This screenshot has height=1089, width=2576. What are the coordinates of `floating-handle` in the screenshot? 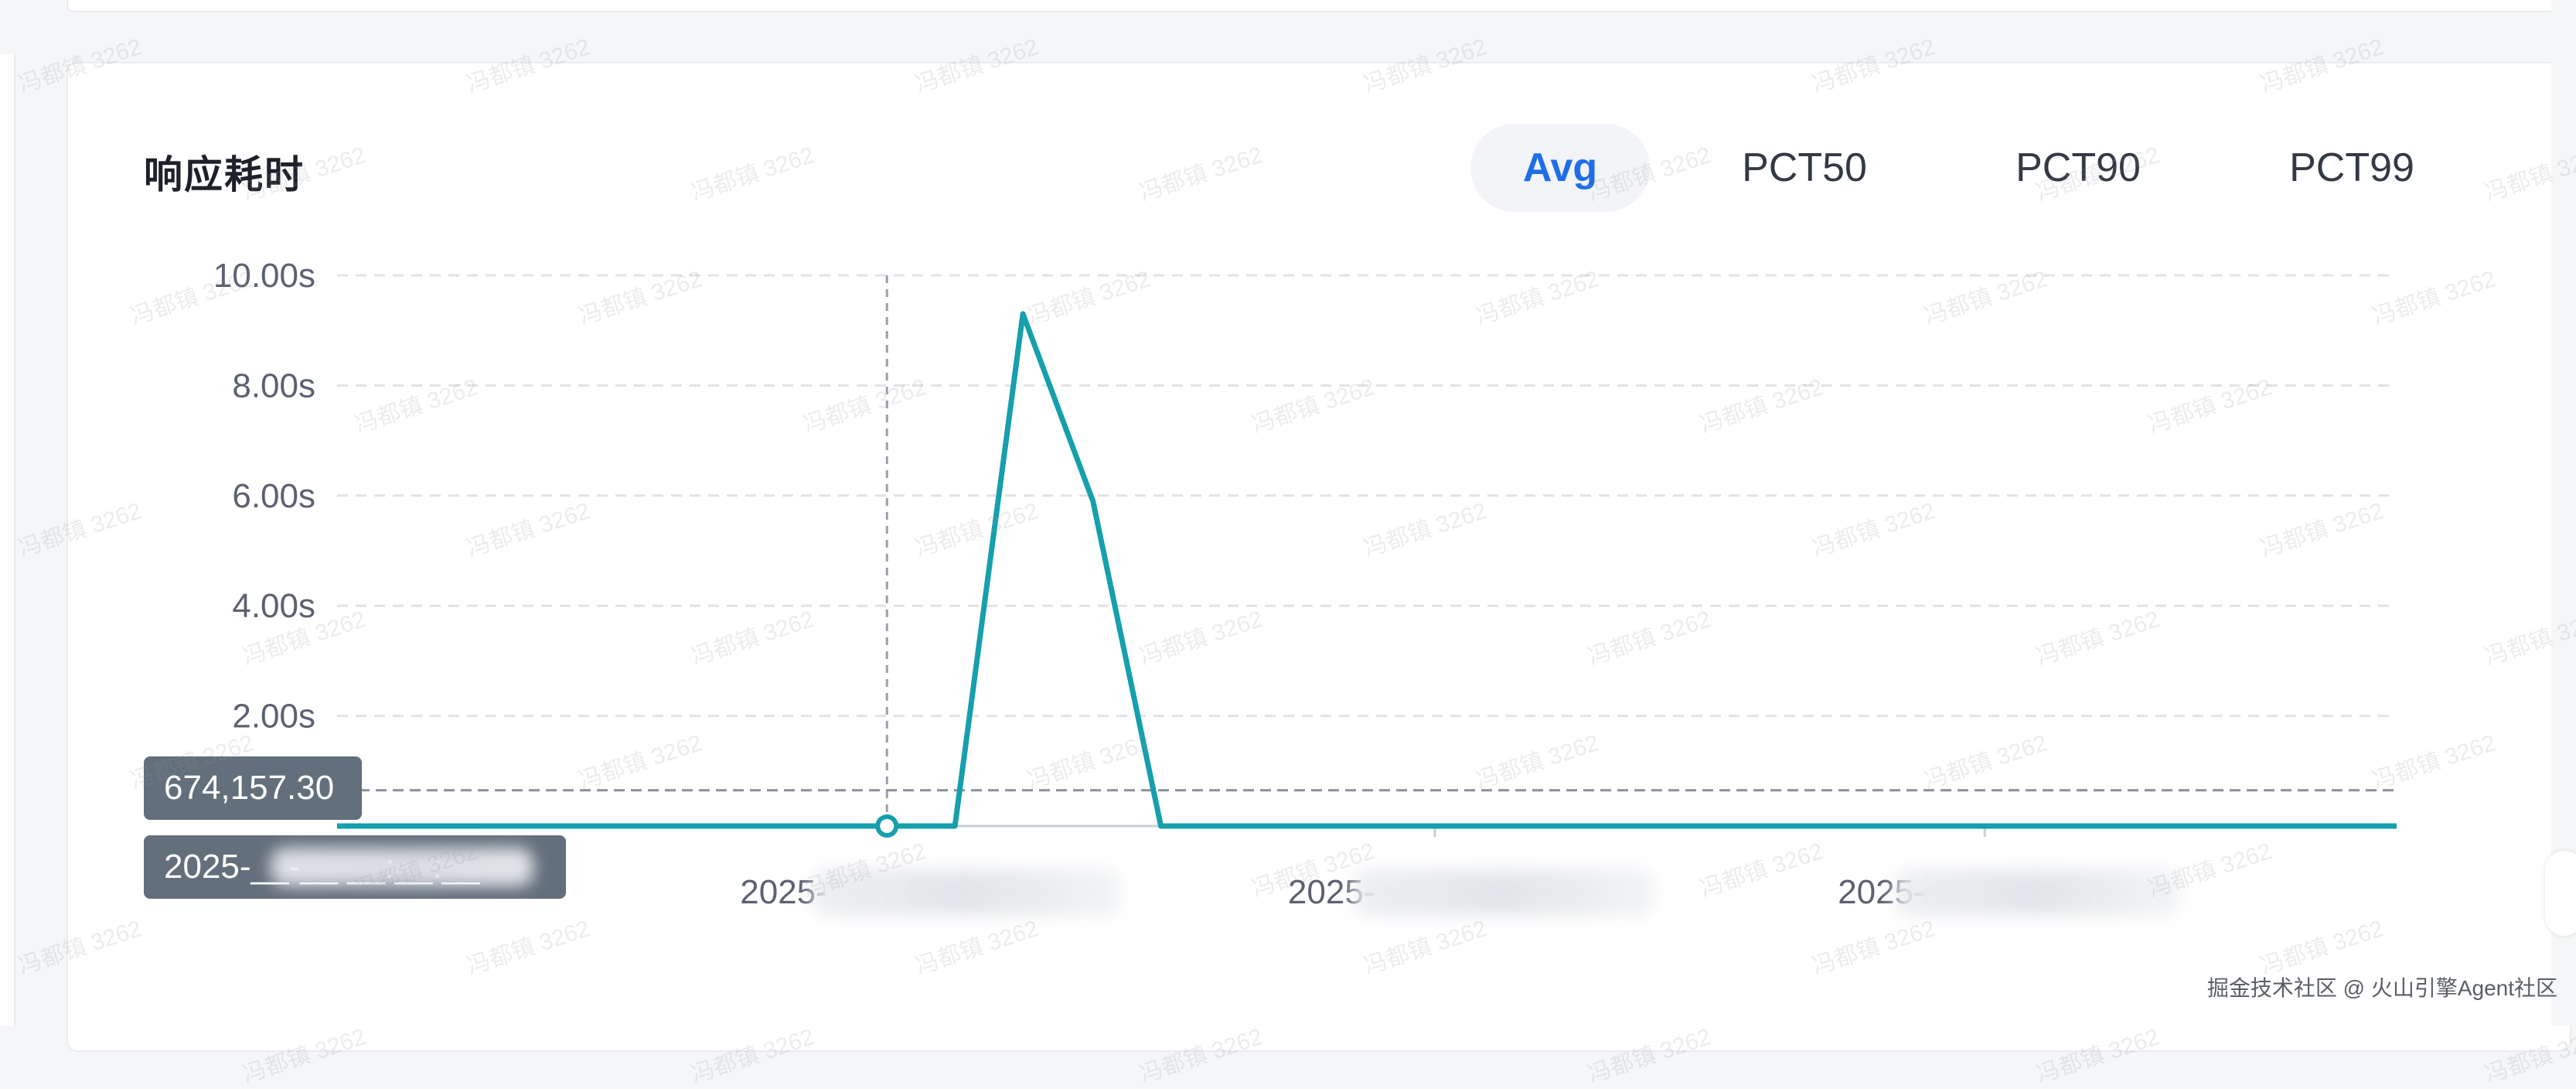 It's located at (2560, 894).